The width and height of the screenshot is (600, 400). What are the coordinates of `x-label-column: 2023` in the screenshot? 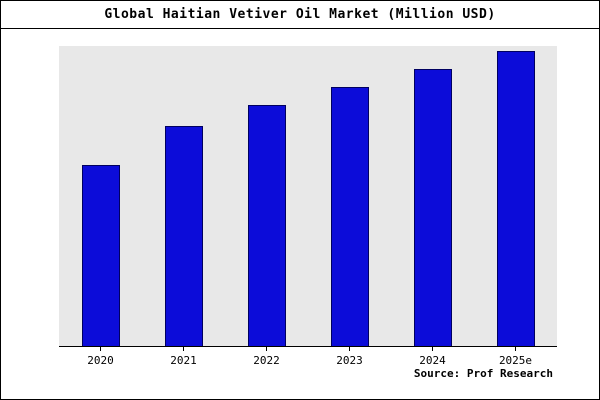 It's located at (349, 357).